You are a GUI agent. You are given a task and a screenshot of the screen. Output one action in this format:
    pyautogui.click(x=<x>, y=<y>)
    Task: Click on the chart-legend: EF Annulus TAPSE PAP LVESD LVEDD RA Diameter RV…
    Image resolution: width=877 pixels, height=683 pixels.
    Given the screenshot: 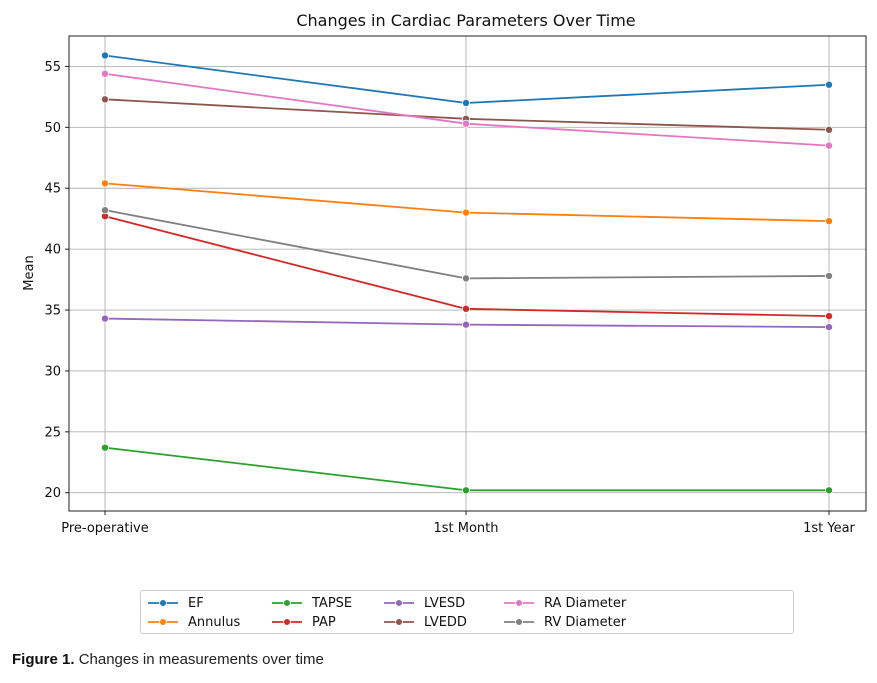 What is the action you would take?
    pyautogui.click(x=467, y=612)
    